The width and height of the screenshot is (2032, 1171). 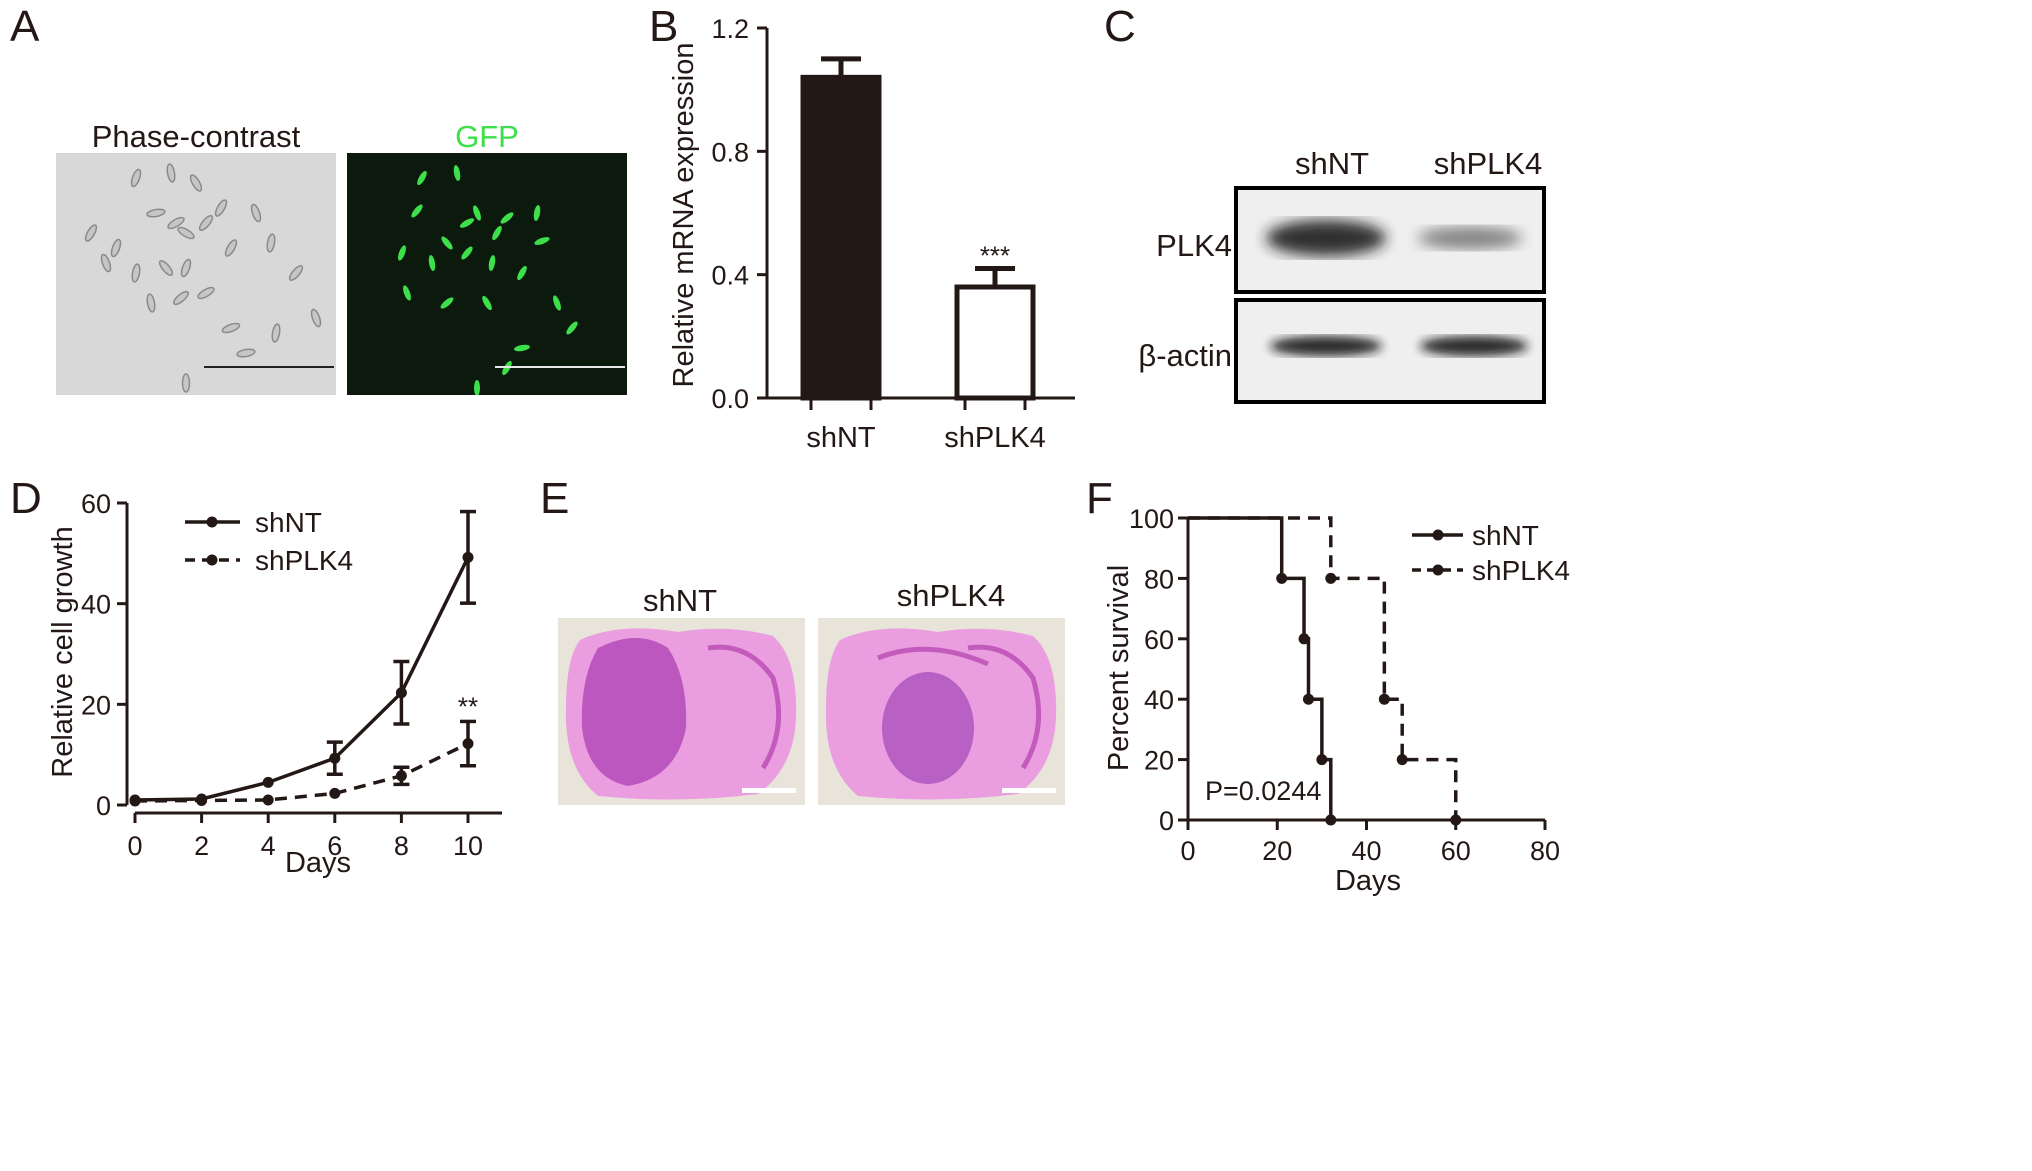 I want to click on survival-curve-shplk4, so click(x=1323, y=668).